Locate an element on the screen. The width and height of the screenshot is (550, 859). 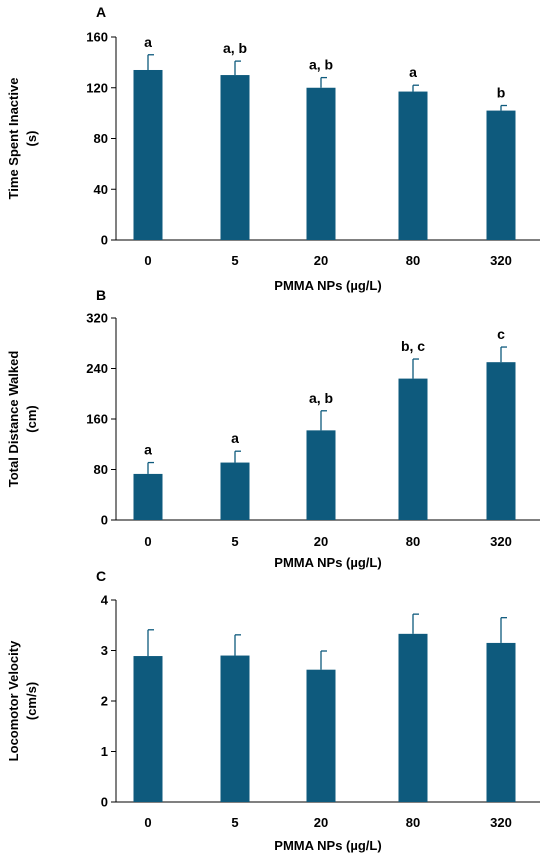
y-tick-label: 240 is located at coordinates (97, 368).